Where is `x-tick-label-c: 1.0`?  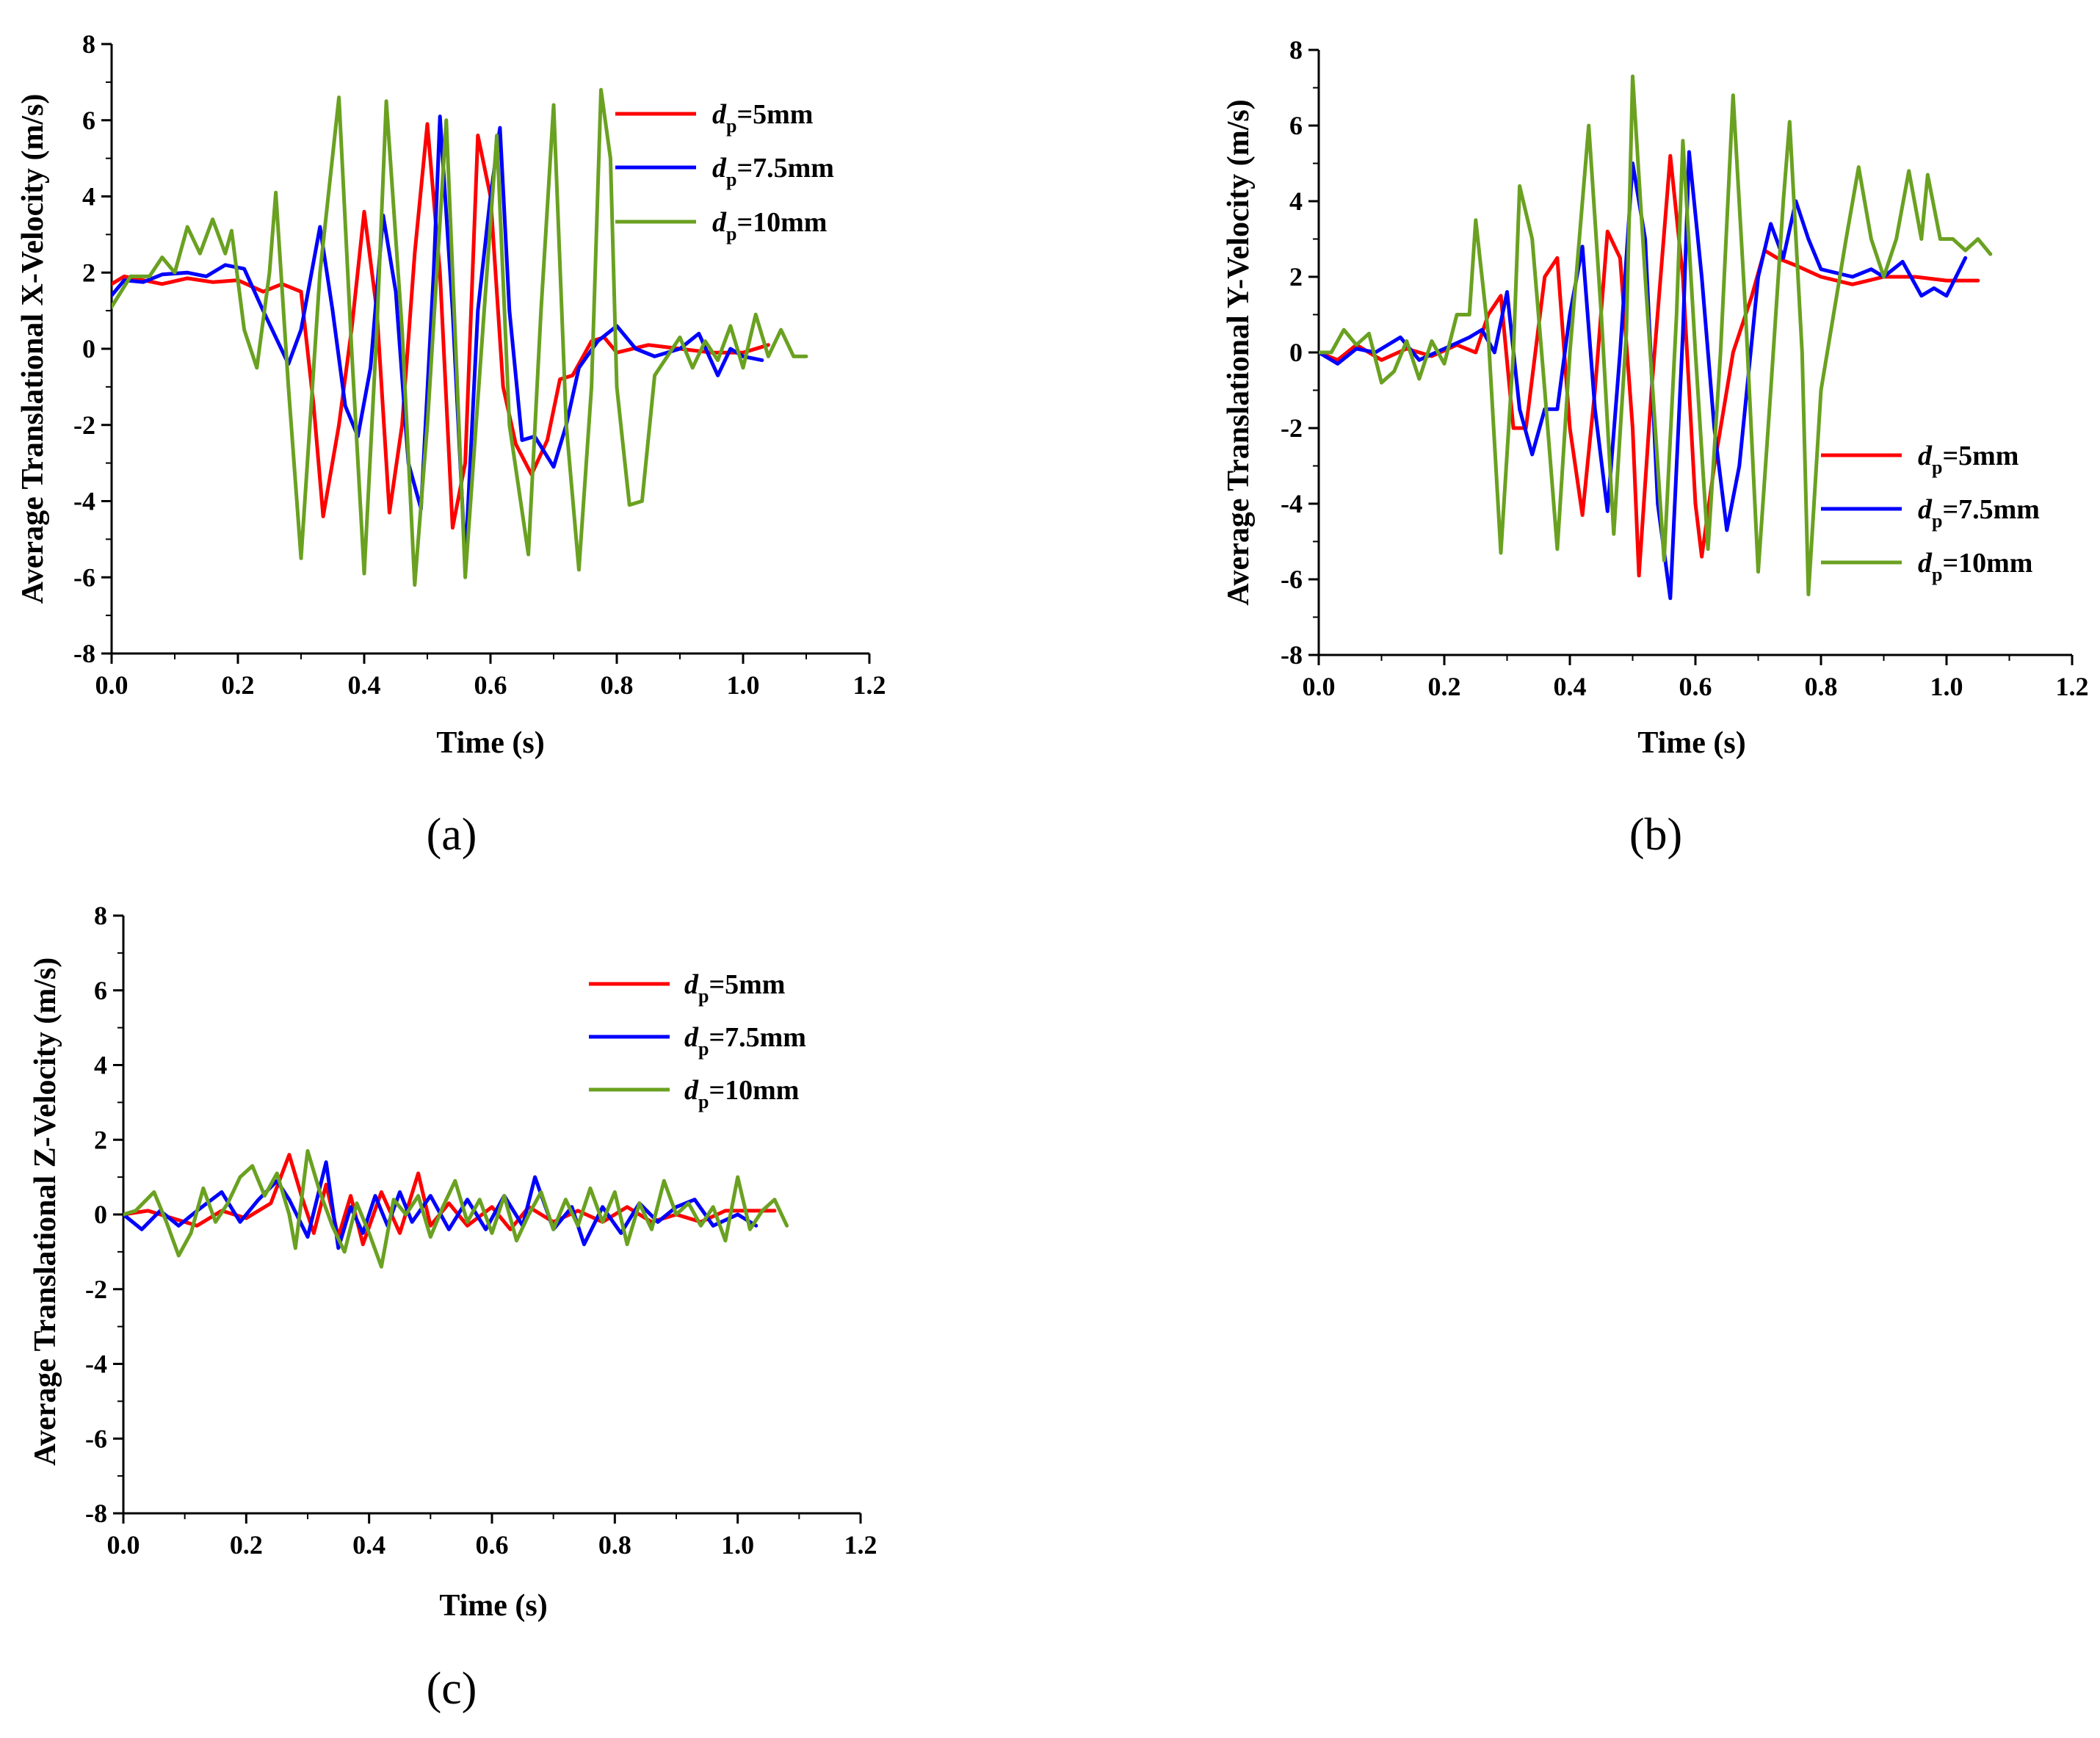 x-tick-label-c: 1.0 is located at coordinates (737, 1545).